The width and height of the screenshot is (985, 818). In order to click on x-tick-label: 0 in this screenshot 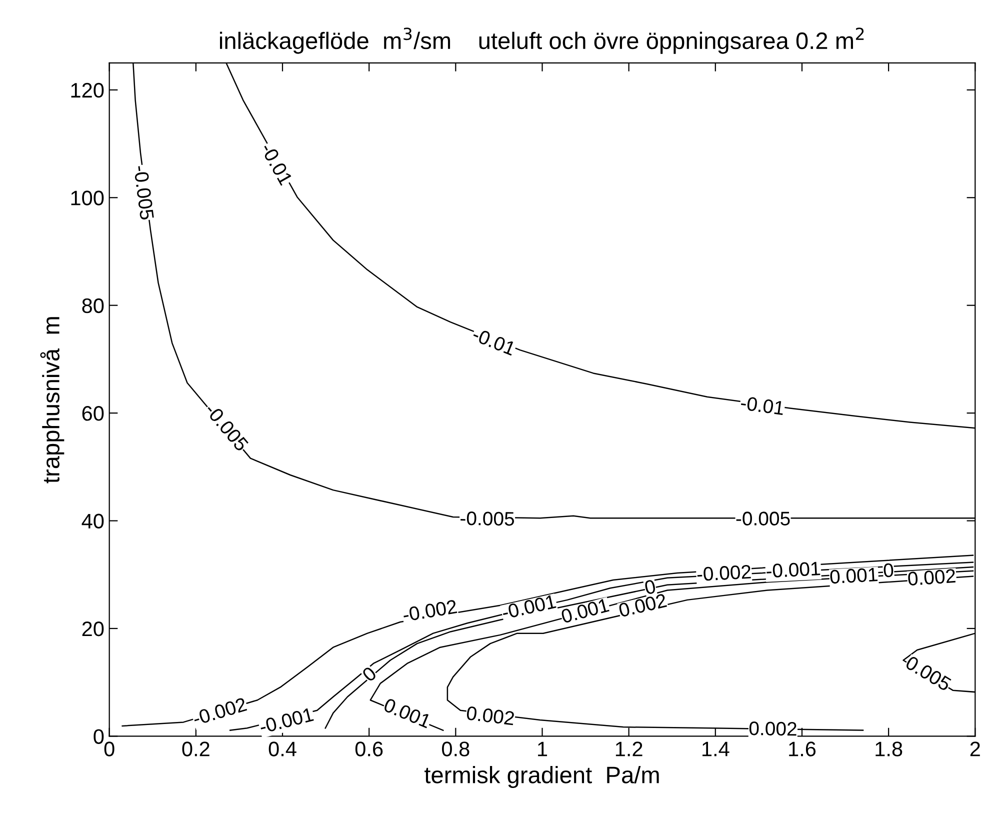, I will do `click(109, 749)`.